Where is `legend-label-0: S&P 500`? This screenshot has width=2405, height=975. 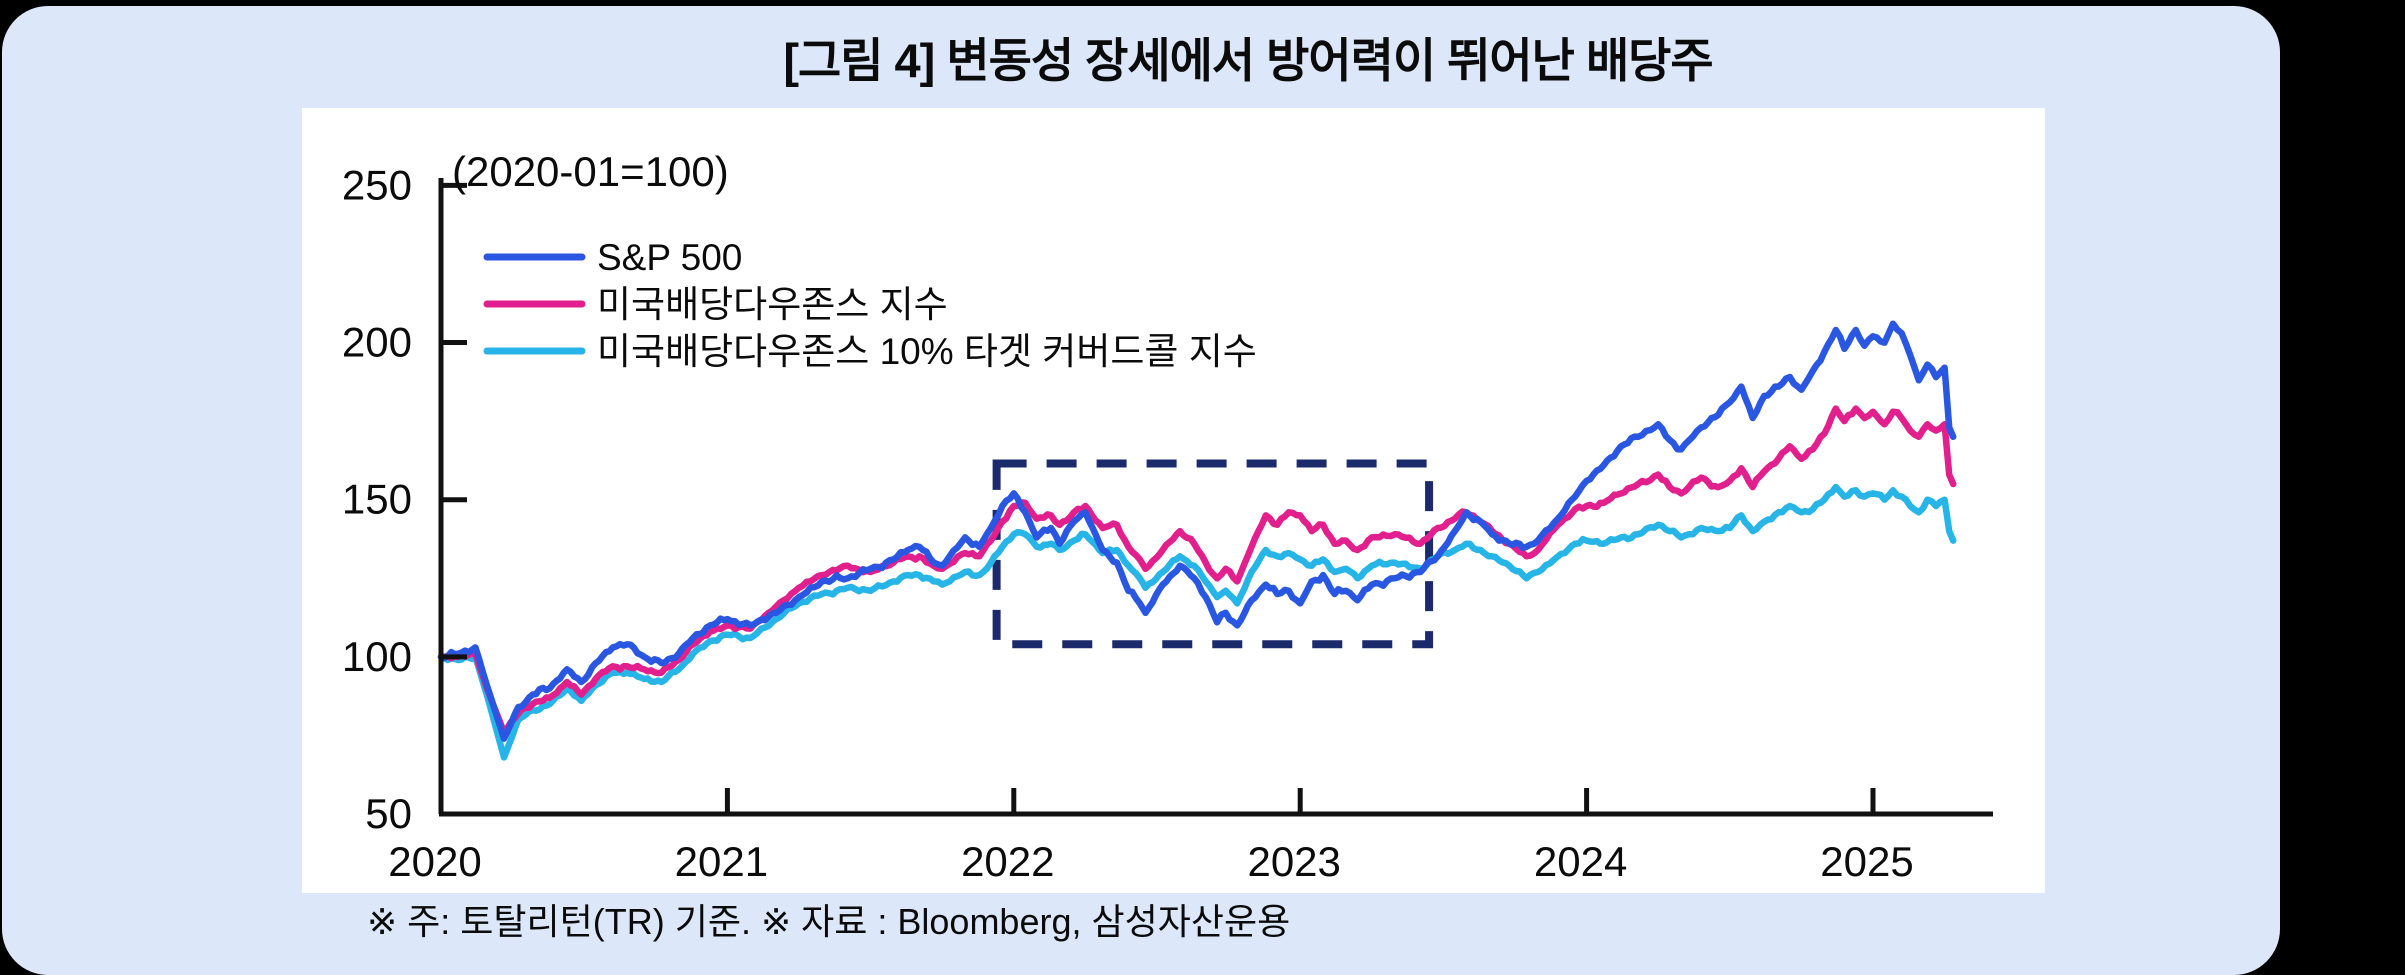 legend-label-0: S&P 500 is located at coordinates (669, 257).